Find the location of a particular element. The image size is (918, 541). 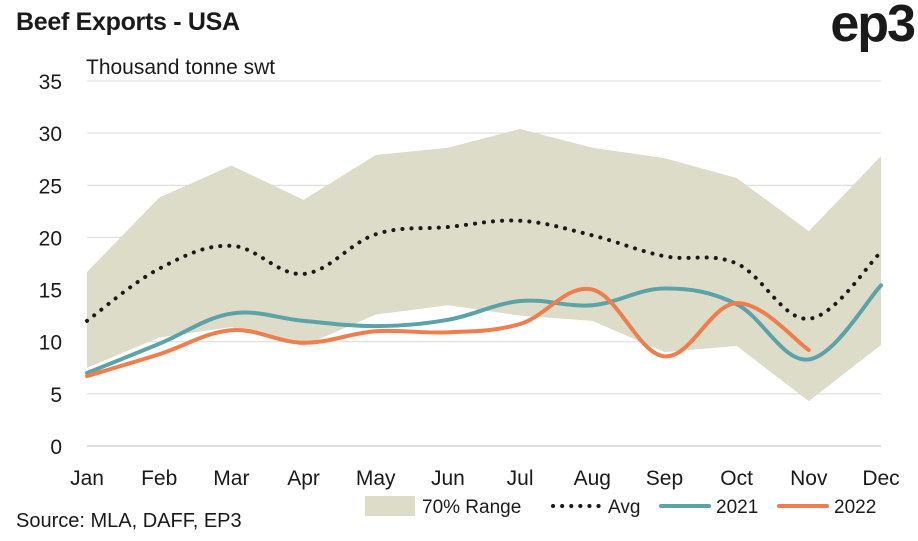

series-line-2021 is located at coordinates (484, 329).